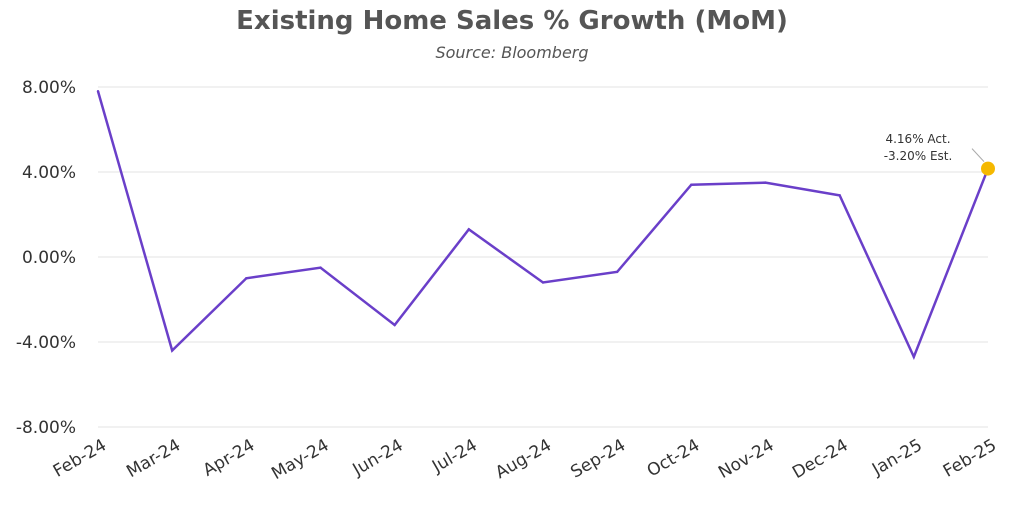 The height and width of the screenshot is (514, 1024). What do you see at coordinates (917, 139) in the screenshot?
I see `annotation-text: 4.16% Act.` at bounding box center [917, 139].